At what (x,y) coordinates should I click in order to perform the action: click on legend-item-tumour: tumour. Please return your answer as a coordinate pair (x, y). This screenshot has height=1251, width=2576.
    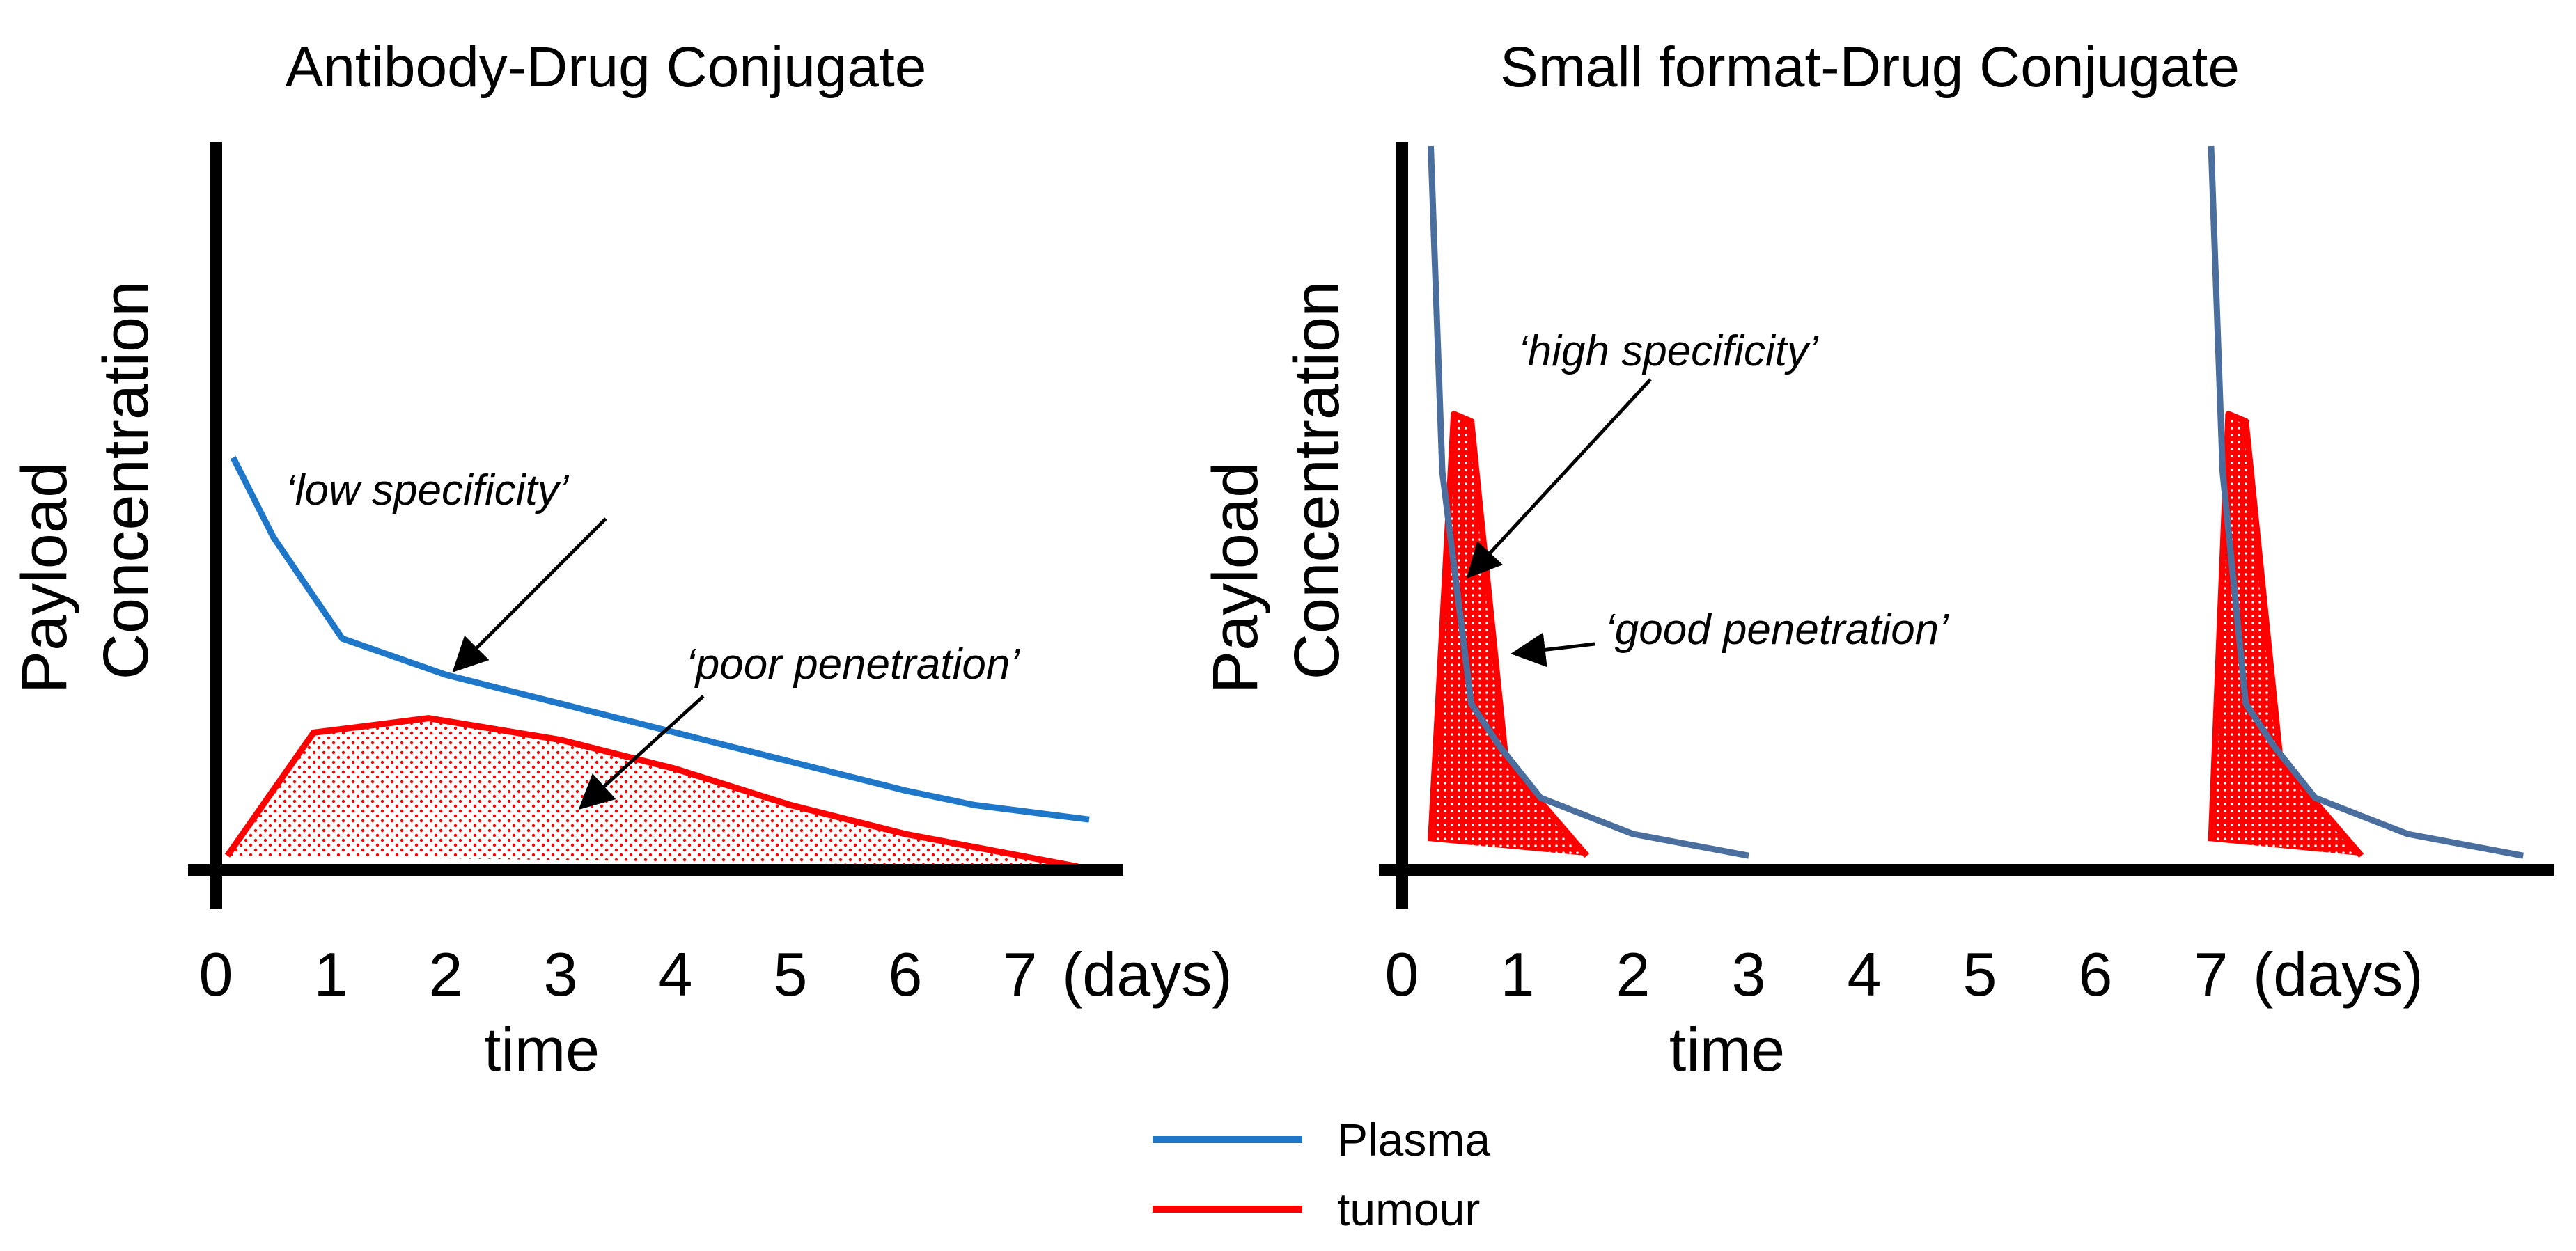
    Looking at the image, I should click on (1316, 1209).